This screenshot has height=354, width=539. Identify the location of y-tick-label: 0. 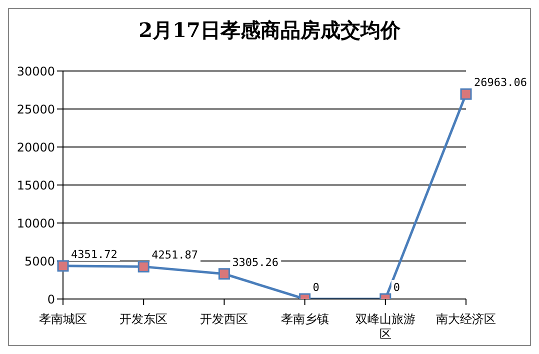
(51, 299).